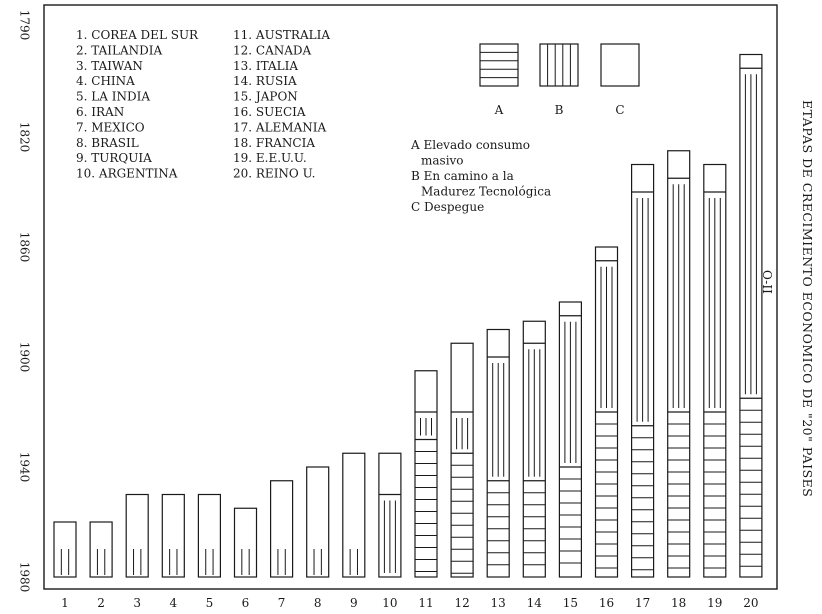  Describe the element at coordinates (606, 603) in the screenshot. I see `x-tick-label: 16` at that location.